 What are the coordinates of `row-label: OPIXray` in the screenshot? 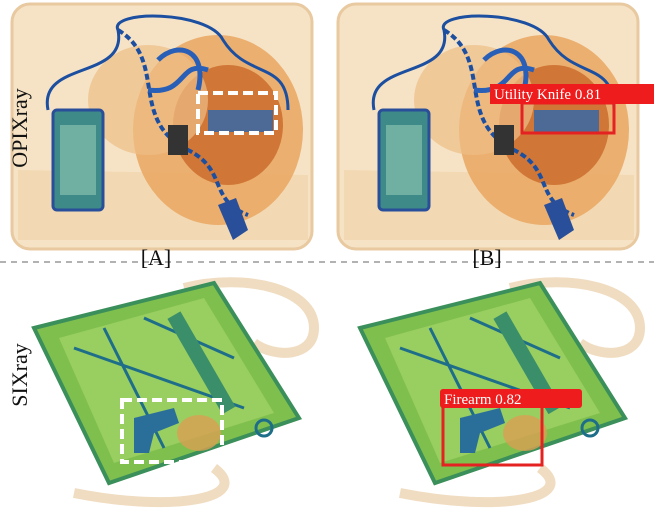 It's located at (19, 127).